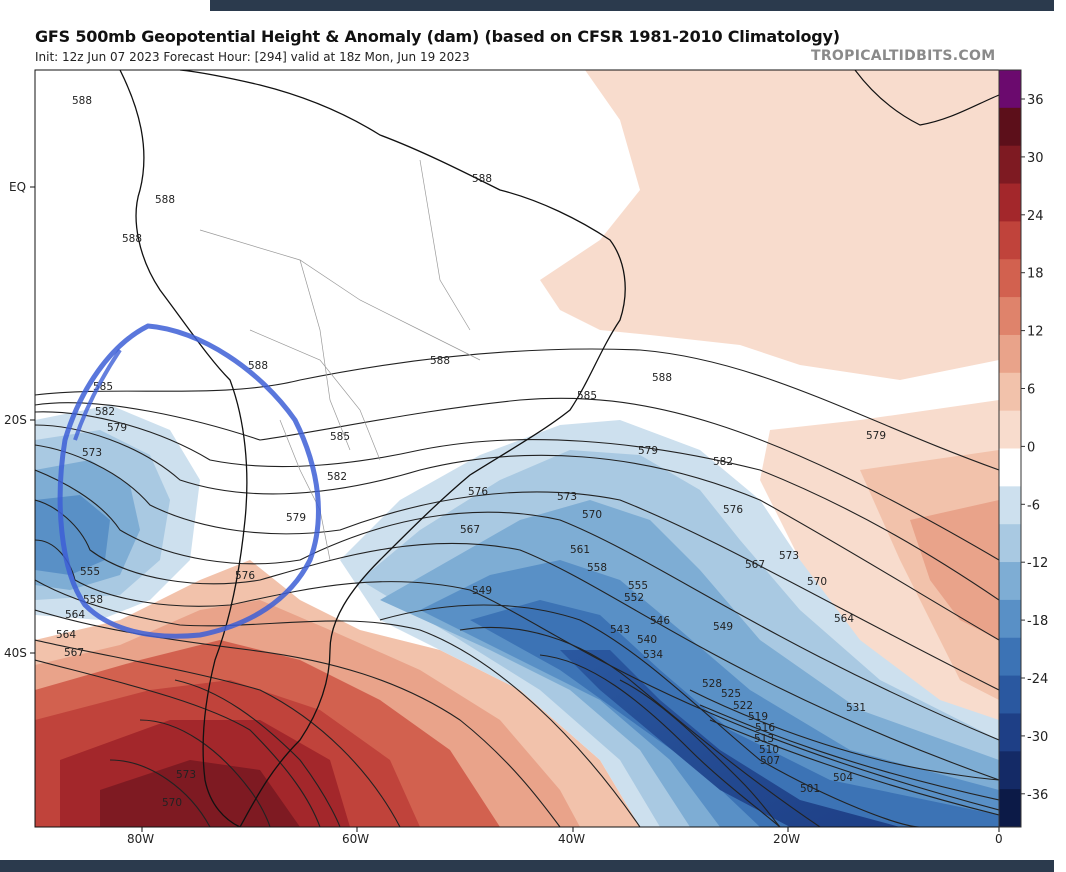 This screenshot has width=1066, height=872. What do you see at coordinates (764, 739) in the screenshot?
I see `contour-label: 513` at bounding box center [764, 739].